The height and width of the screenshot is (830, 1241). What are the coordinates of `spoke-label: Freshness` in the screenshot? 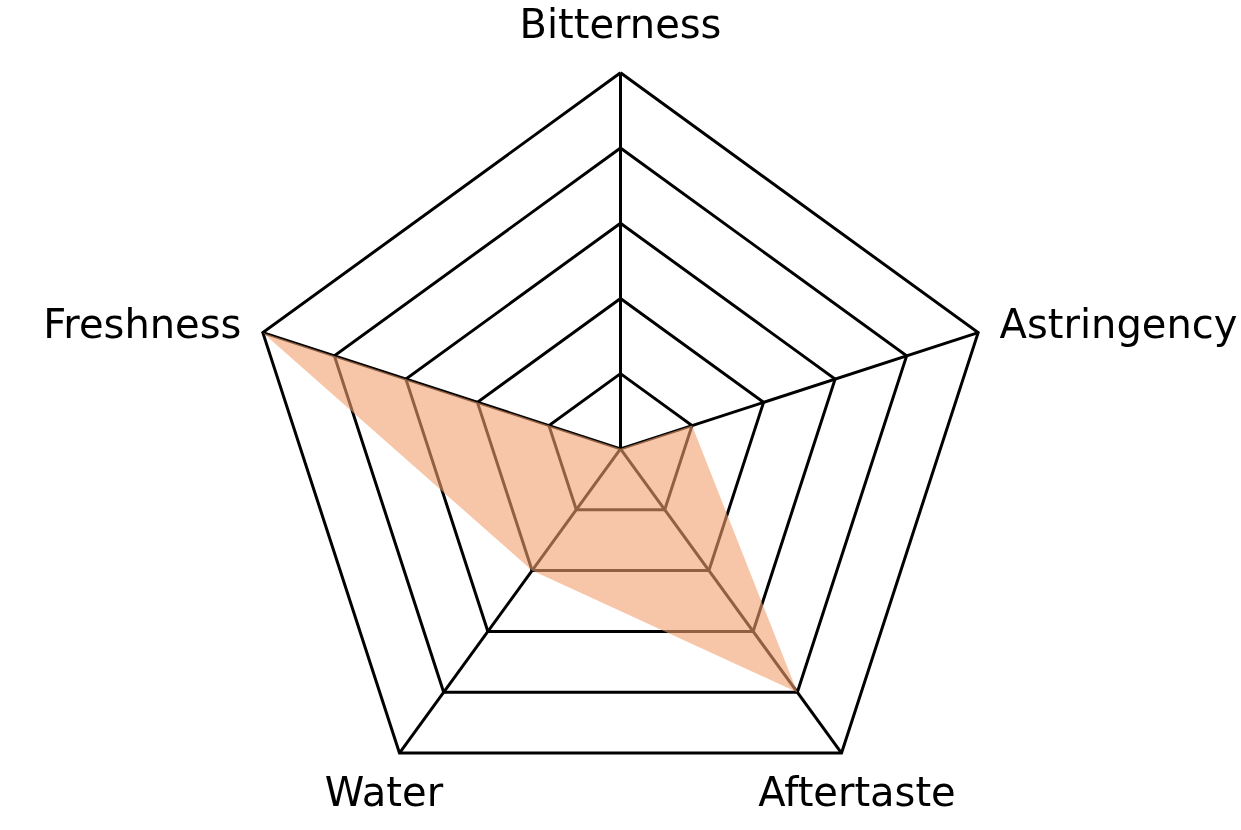 It's located at (142, 323).